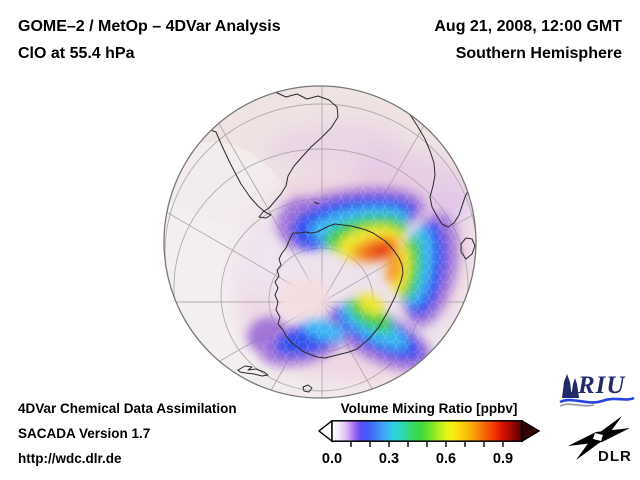  What do you see at coordinates (528, 26) in the screenshot?
I see `plot-datetime: Aug 21, 2008, 12:00 GMT` at bounding box center [528, 26].